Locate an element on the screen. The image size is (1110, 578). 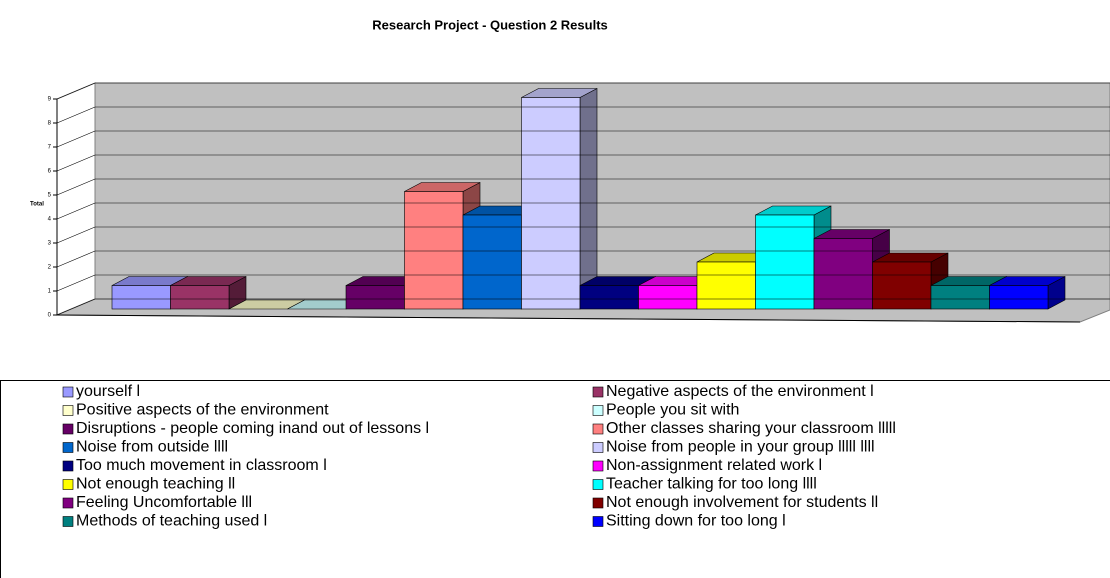
y-tick-label: 8 is located at coordinates (50, 124).